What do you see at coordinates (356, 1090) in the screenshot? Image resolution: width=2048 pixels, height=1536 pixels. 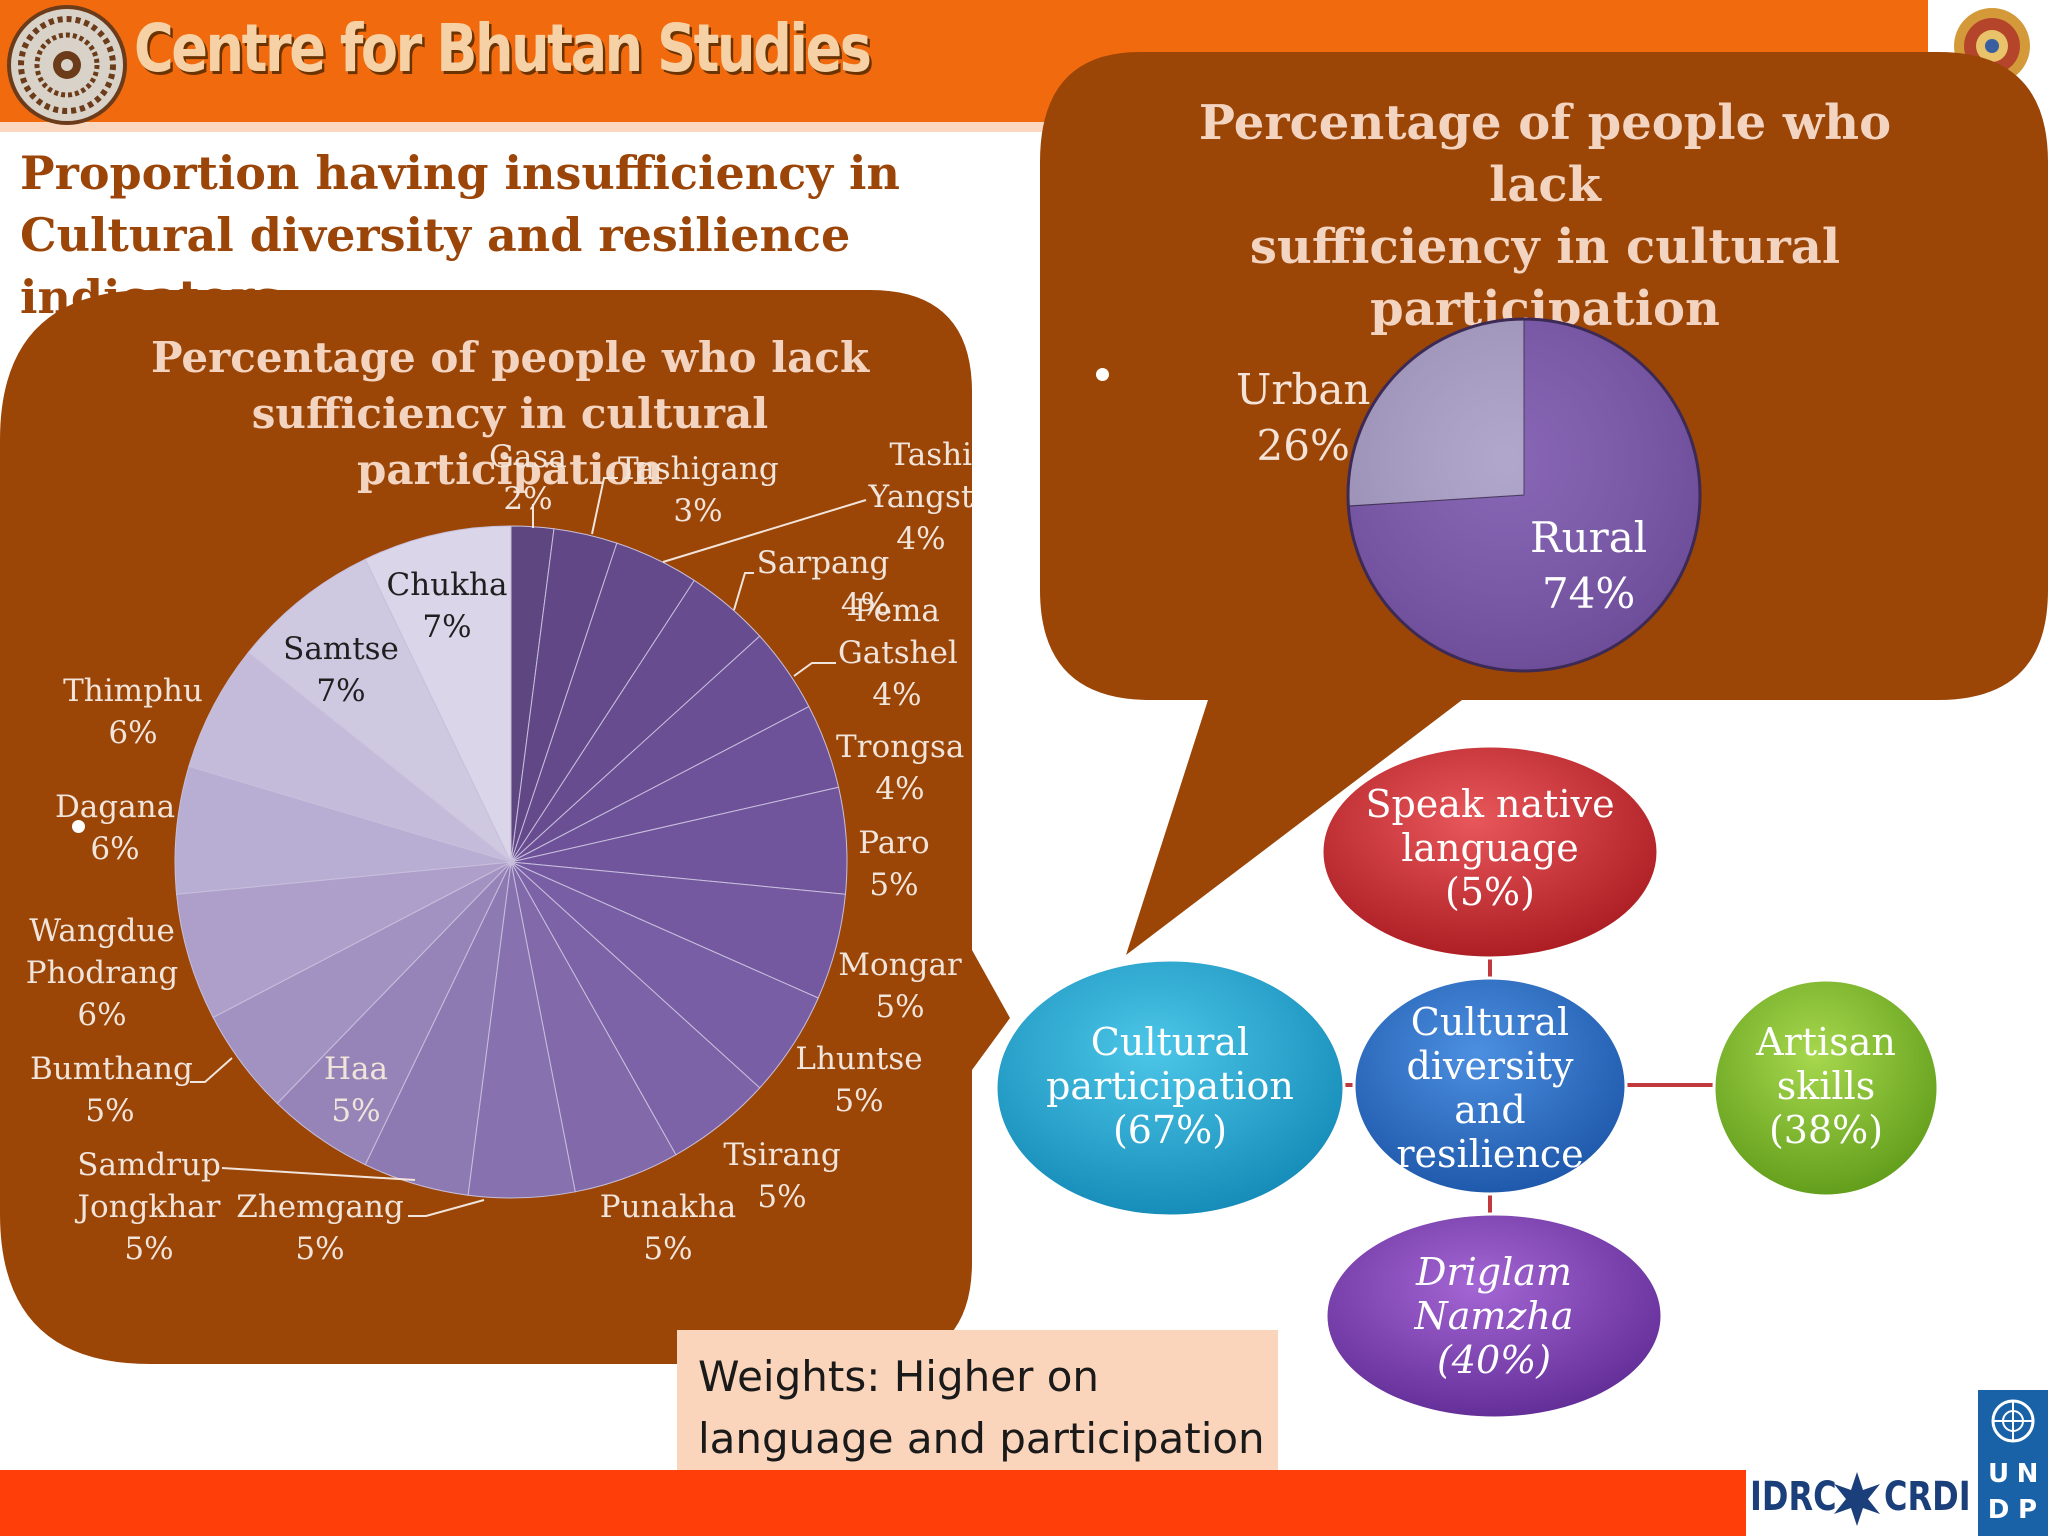 I see `label-haa: Haa 5%` at bounding box center [356, 1090].